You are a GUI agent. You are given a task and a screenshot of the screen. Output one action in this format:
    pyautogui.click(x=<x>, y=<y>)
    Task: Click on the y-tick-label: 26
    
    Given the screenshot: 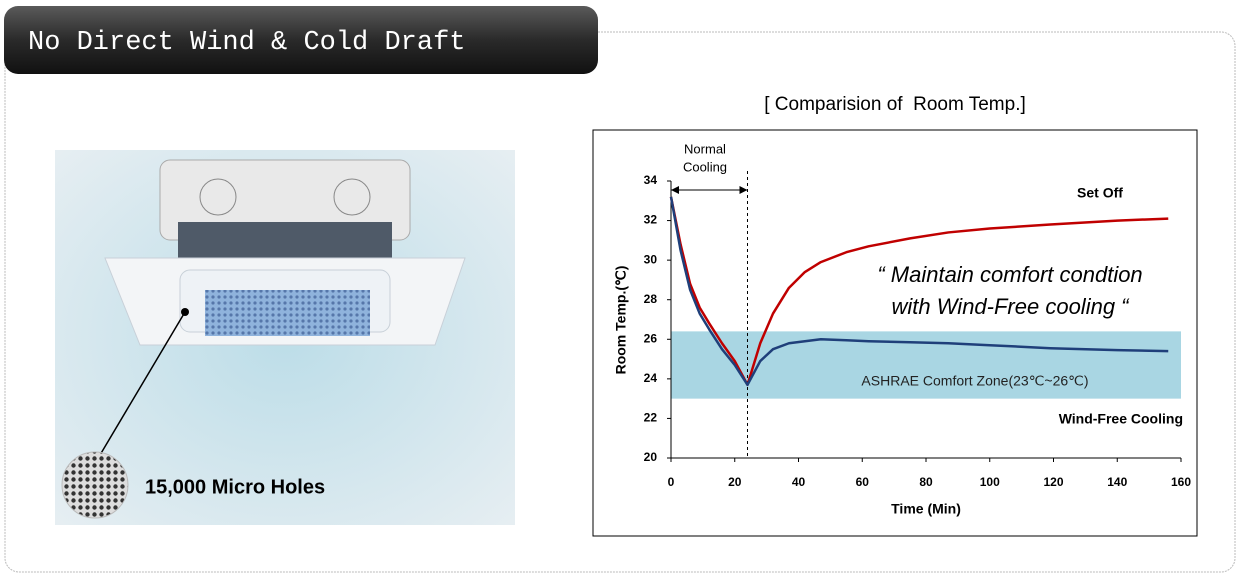 What is the action you would take?
    pyautogui.click(x=651, y=338)
    